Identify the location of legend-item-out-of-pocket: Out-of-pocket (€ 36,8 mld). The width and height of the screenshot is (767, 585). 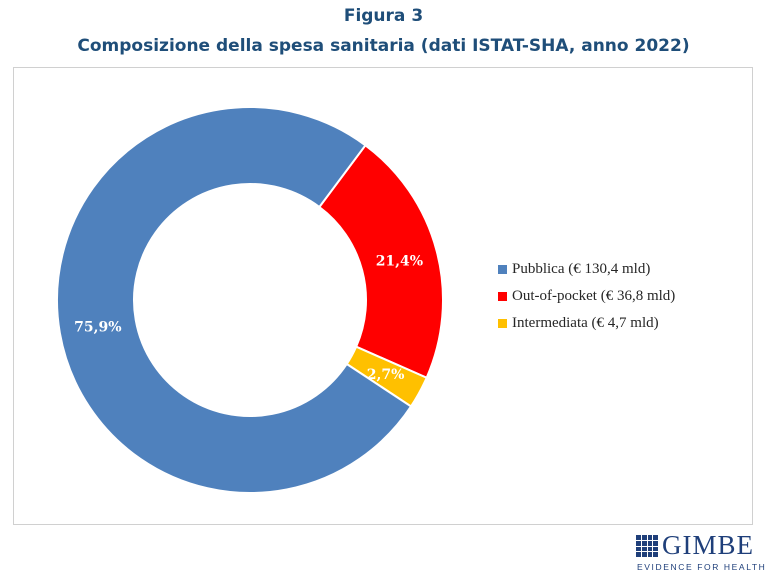
(586, 296).